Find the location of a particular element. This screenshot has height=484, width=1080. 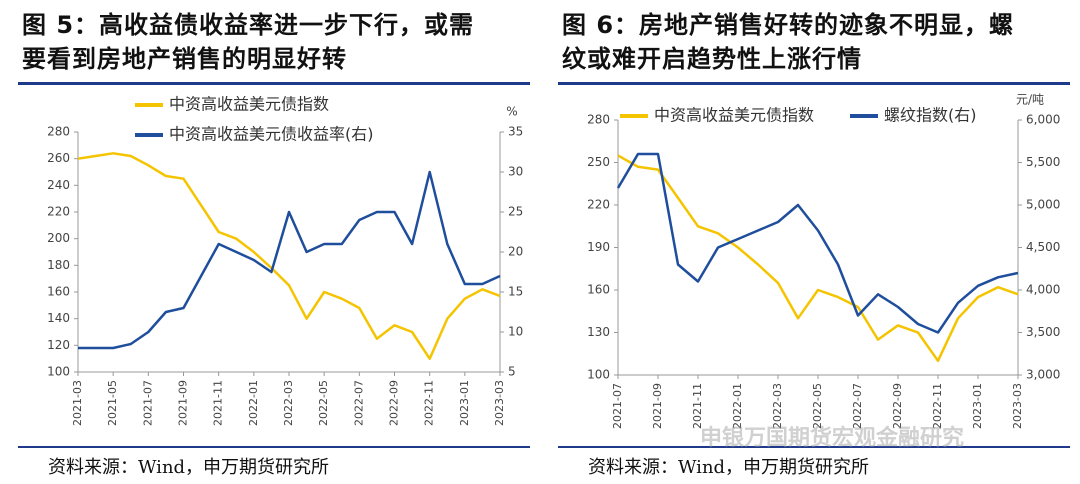

y2-tick-label: 4,500 is located at coordinates (1043, 247).